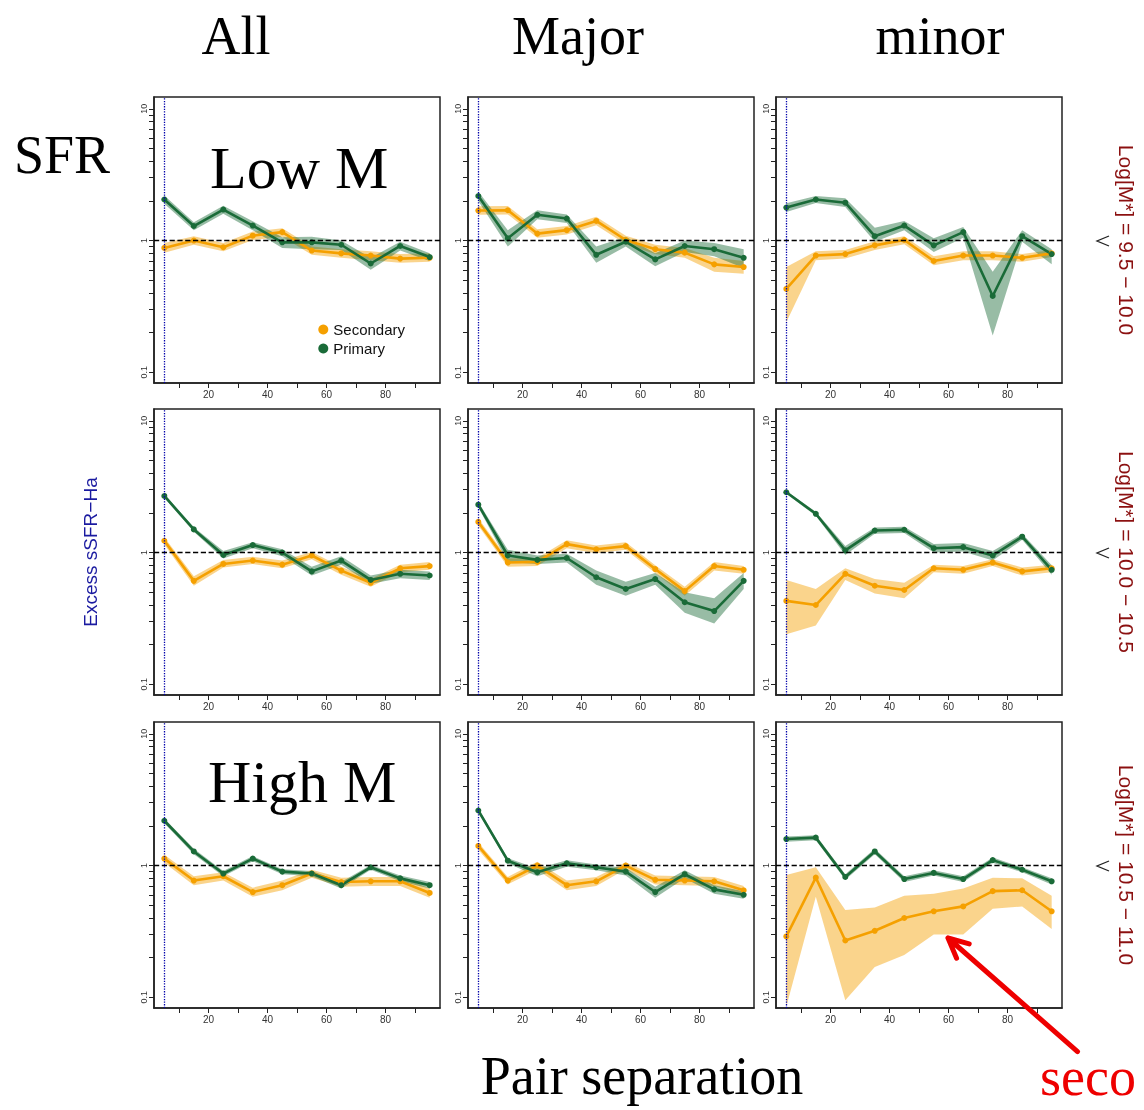 The height and width of the screenshot is (1110, 1144). Describe the element at coordinates (1126, 240) in the screenshot. I see `text: Log[M*] = 9.5 − 10.0` at that location.